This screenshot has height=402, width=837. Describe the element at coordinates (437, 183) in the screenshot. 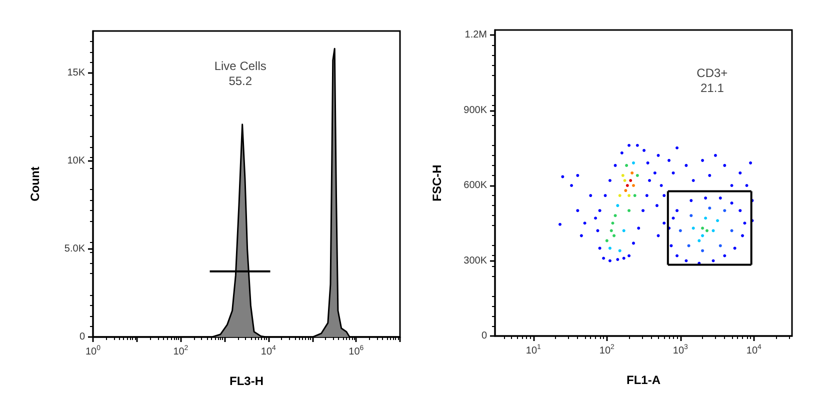

I see `y-axis-title: FSC-H` at that location.